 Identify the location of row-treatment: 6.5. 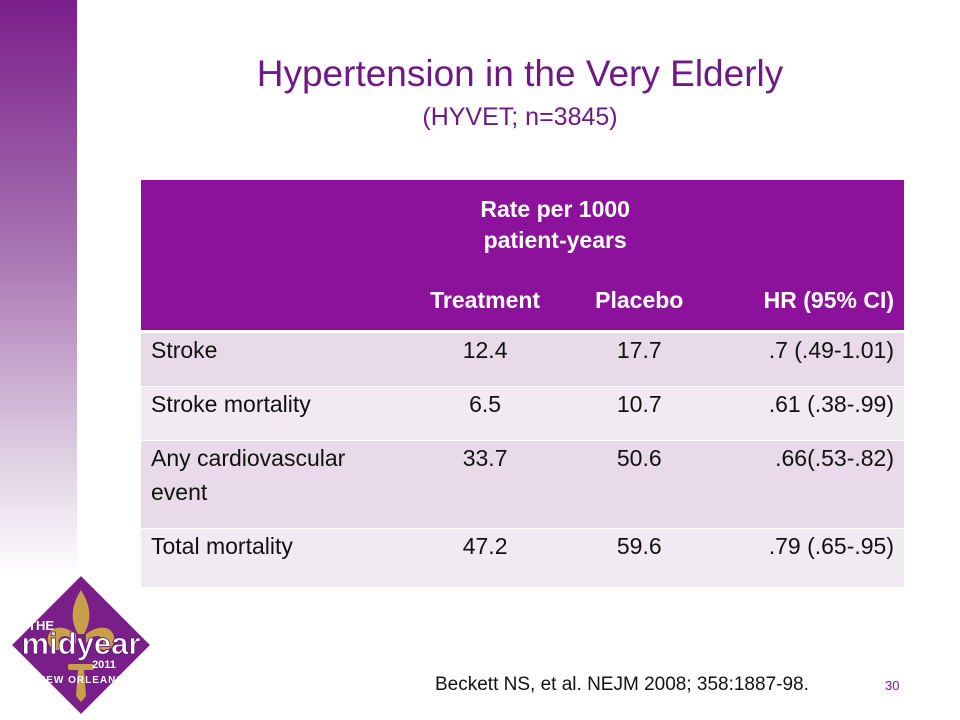
(485, 413).